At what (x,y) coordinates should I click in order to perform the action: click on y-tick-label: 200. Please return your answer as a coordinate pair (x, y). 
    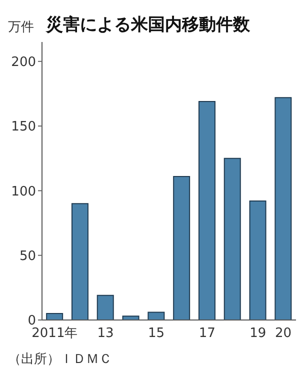
    Looking at the image, I should click on (23, 62).